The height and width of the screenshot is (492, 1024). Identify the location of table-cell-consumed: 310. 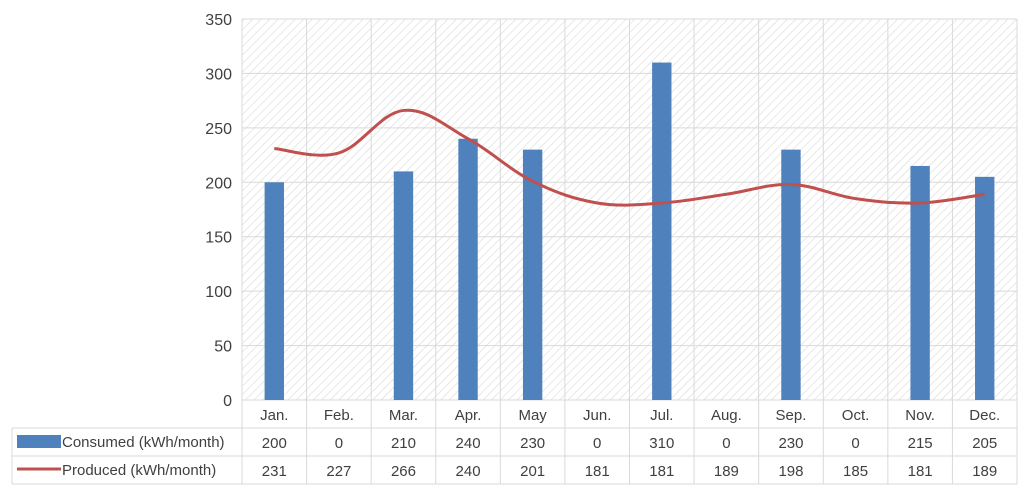
(661, 443).